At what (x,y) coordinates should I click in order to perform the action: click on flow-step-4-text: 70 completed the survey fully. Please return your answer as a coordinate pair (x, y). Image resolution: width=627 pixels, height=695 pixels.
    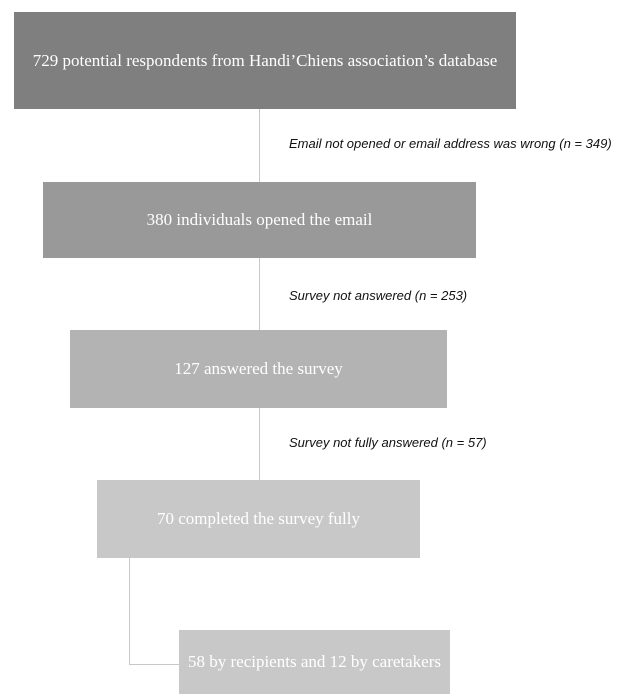
    Looking at the image, I should click on (258, 518).